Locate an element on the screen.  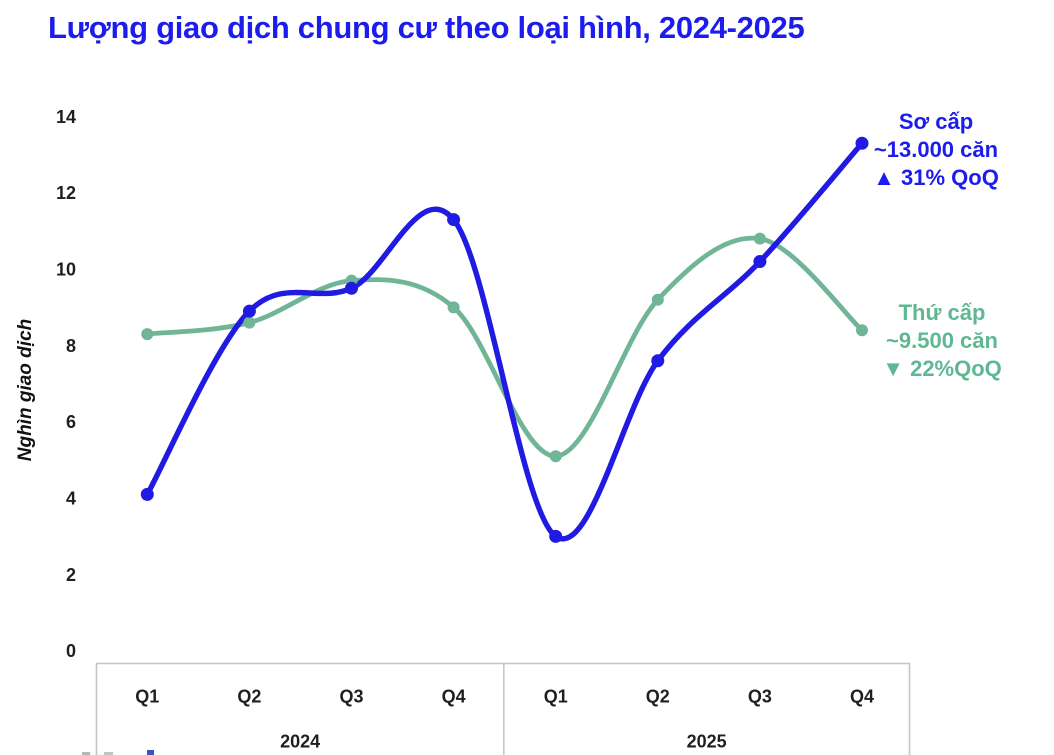
y-tick-label: 2 is located at coordinates (71, 575).